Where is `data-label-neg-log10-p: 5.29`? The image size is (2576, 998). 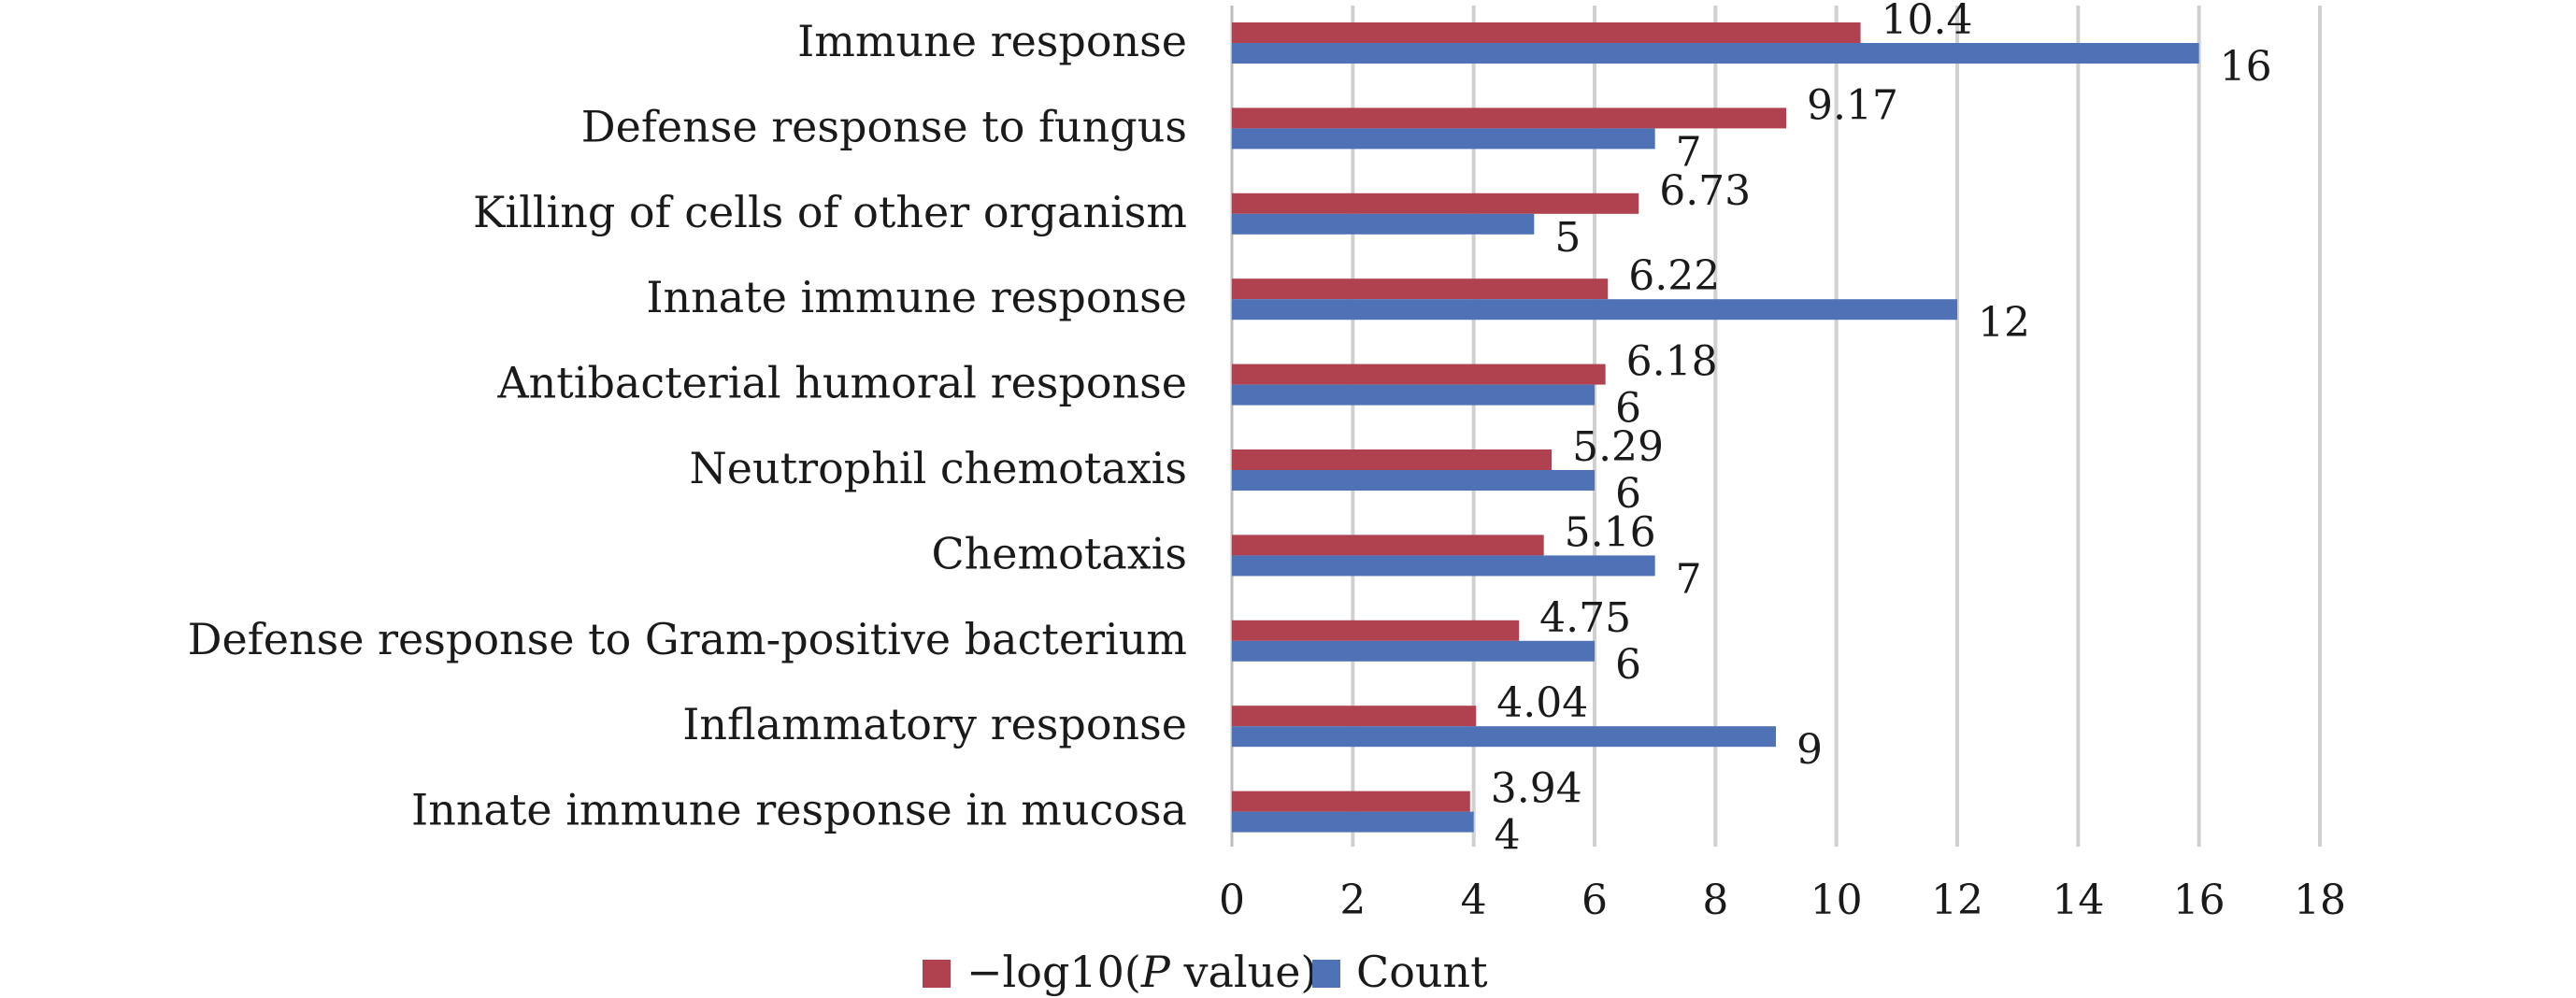 data-label-neg-log10-p: 5.29 is located at coordinates (1618, 447).